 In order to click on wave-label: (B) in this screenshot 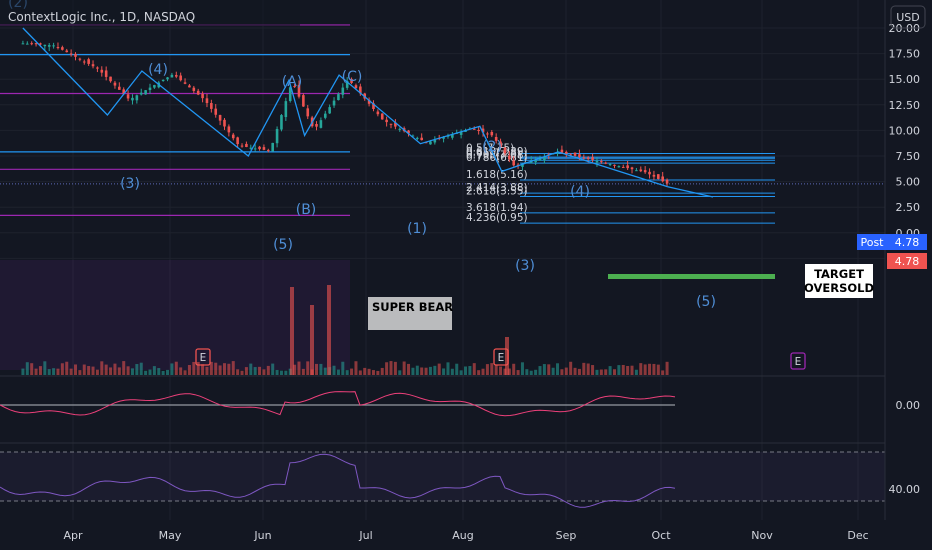, I will do `click(306, 210)`.